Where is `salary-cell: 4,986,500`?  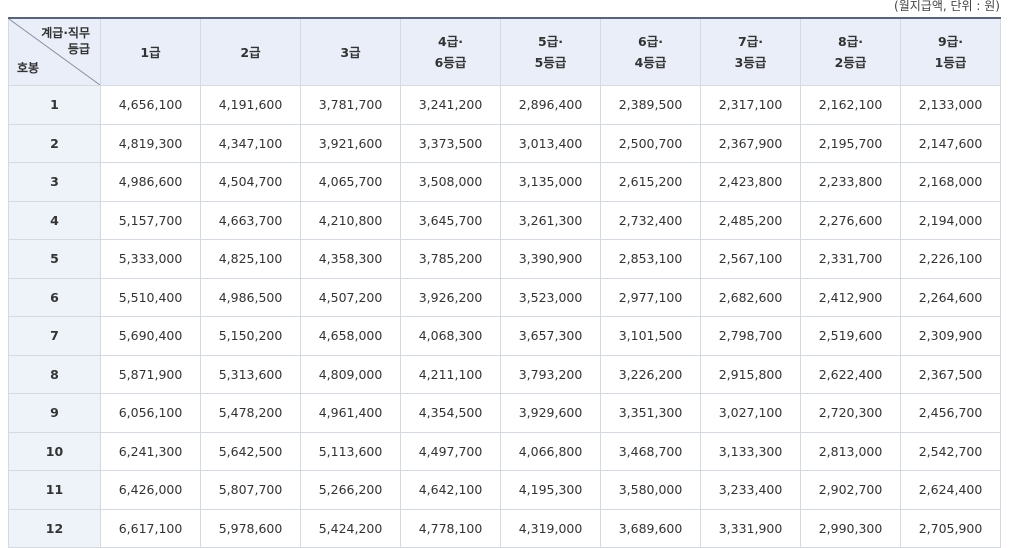 salary-cell: 4,986,500 is located at coordinates (250, 297).